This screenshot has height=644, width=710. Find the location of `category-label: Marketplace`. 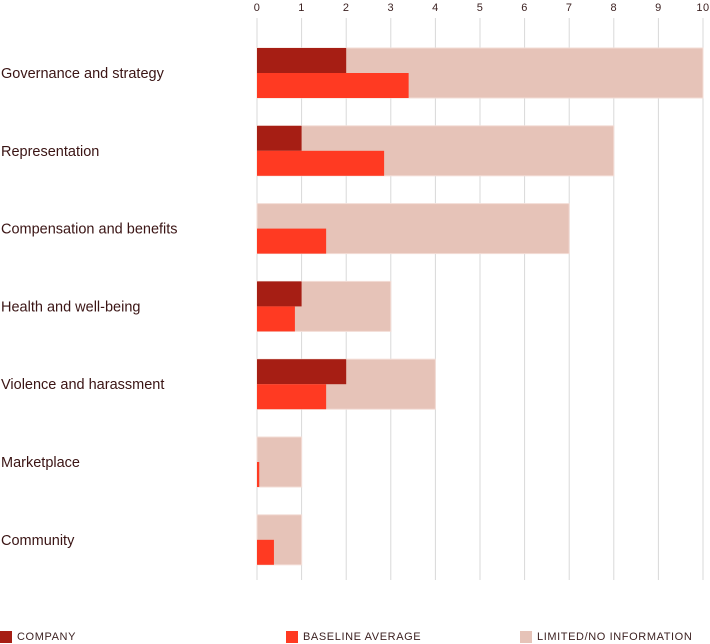

category-label: Marketplace is located at coordinates (40, 463).